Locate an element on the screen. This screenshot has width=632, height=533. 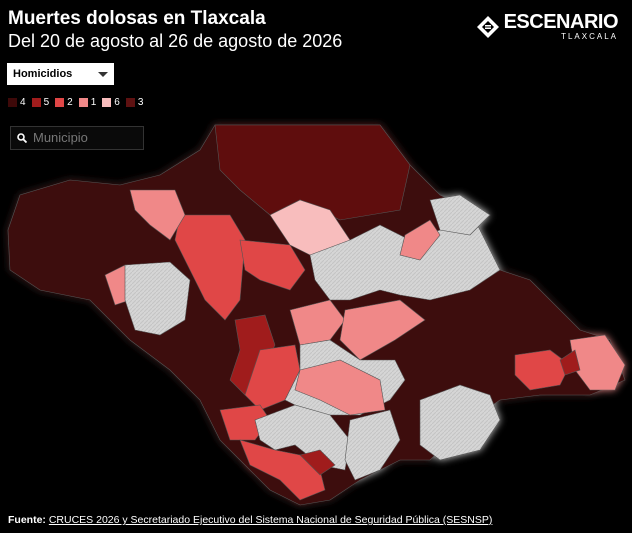
subtitle: Del 20 de agosto al 26 de agosto de 2026 is located at coordinates (175, 41).